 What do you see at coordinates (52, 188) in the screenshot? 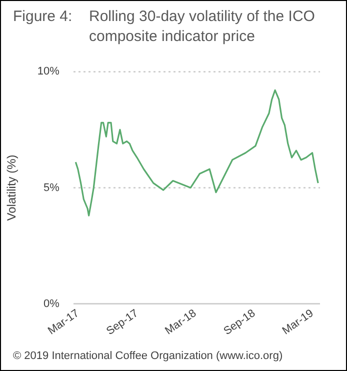
I see `y-tick-label: 5%` at bounding box center [52, 188].